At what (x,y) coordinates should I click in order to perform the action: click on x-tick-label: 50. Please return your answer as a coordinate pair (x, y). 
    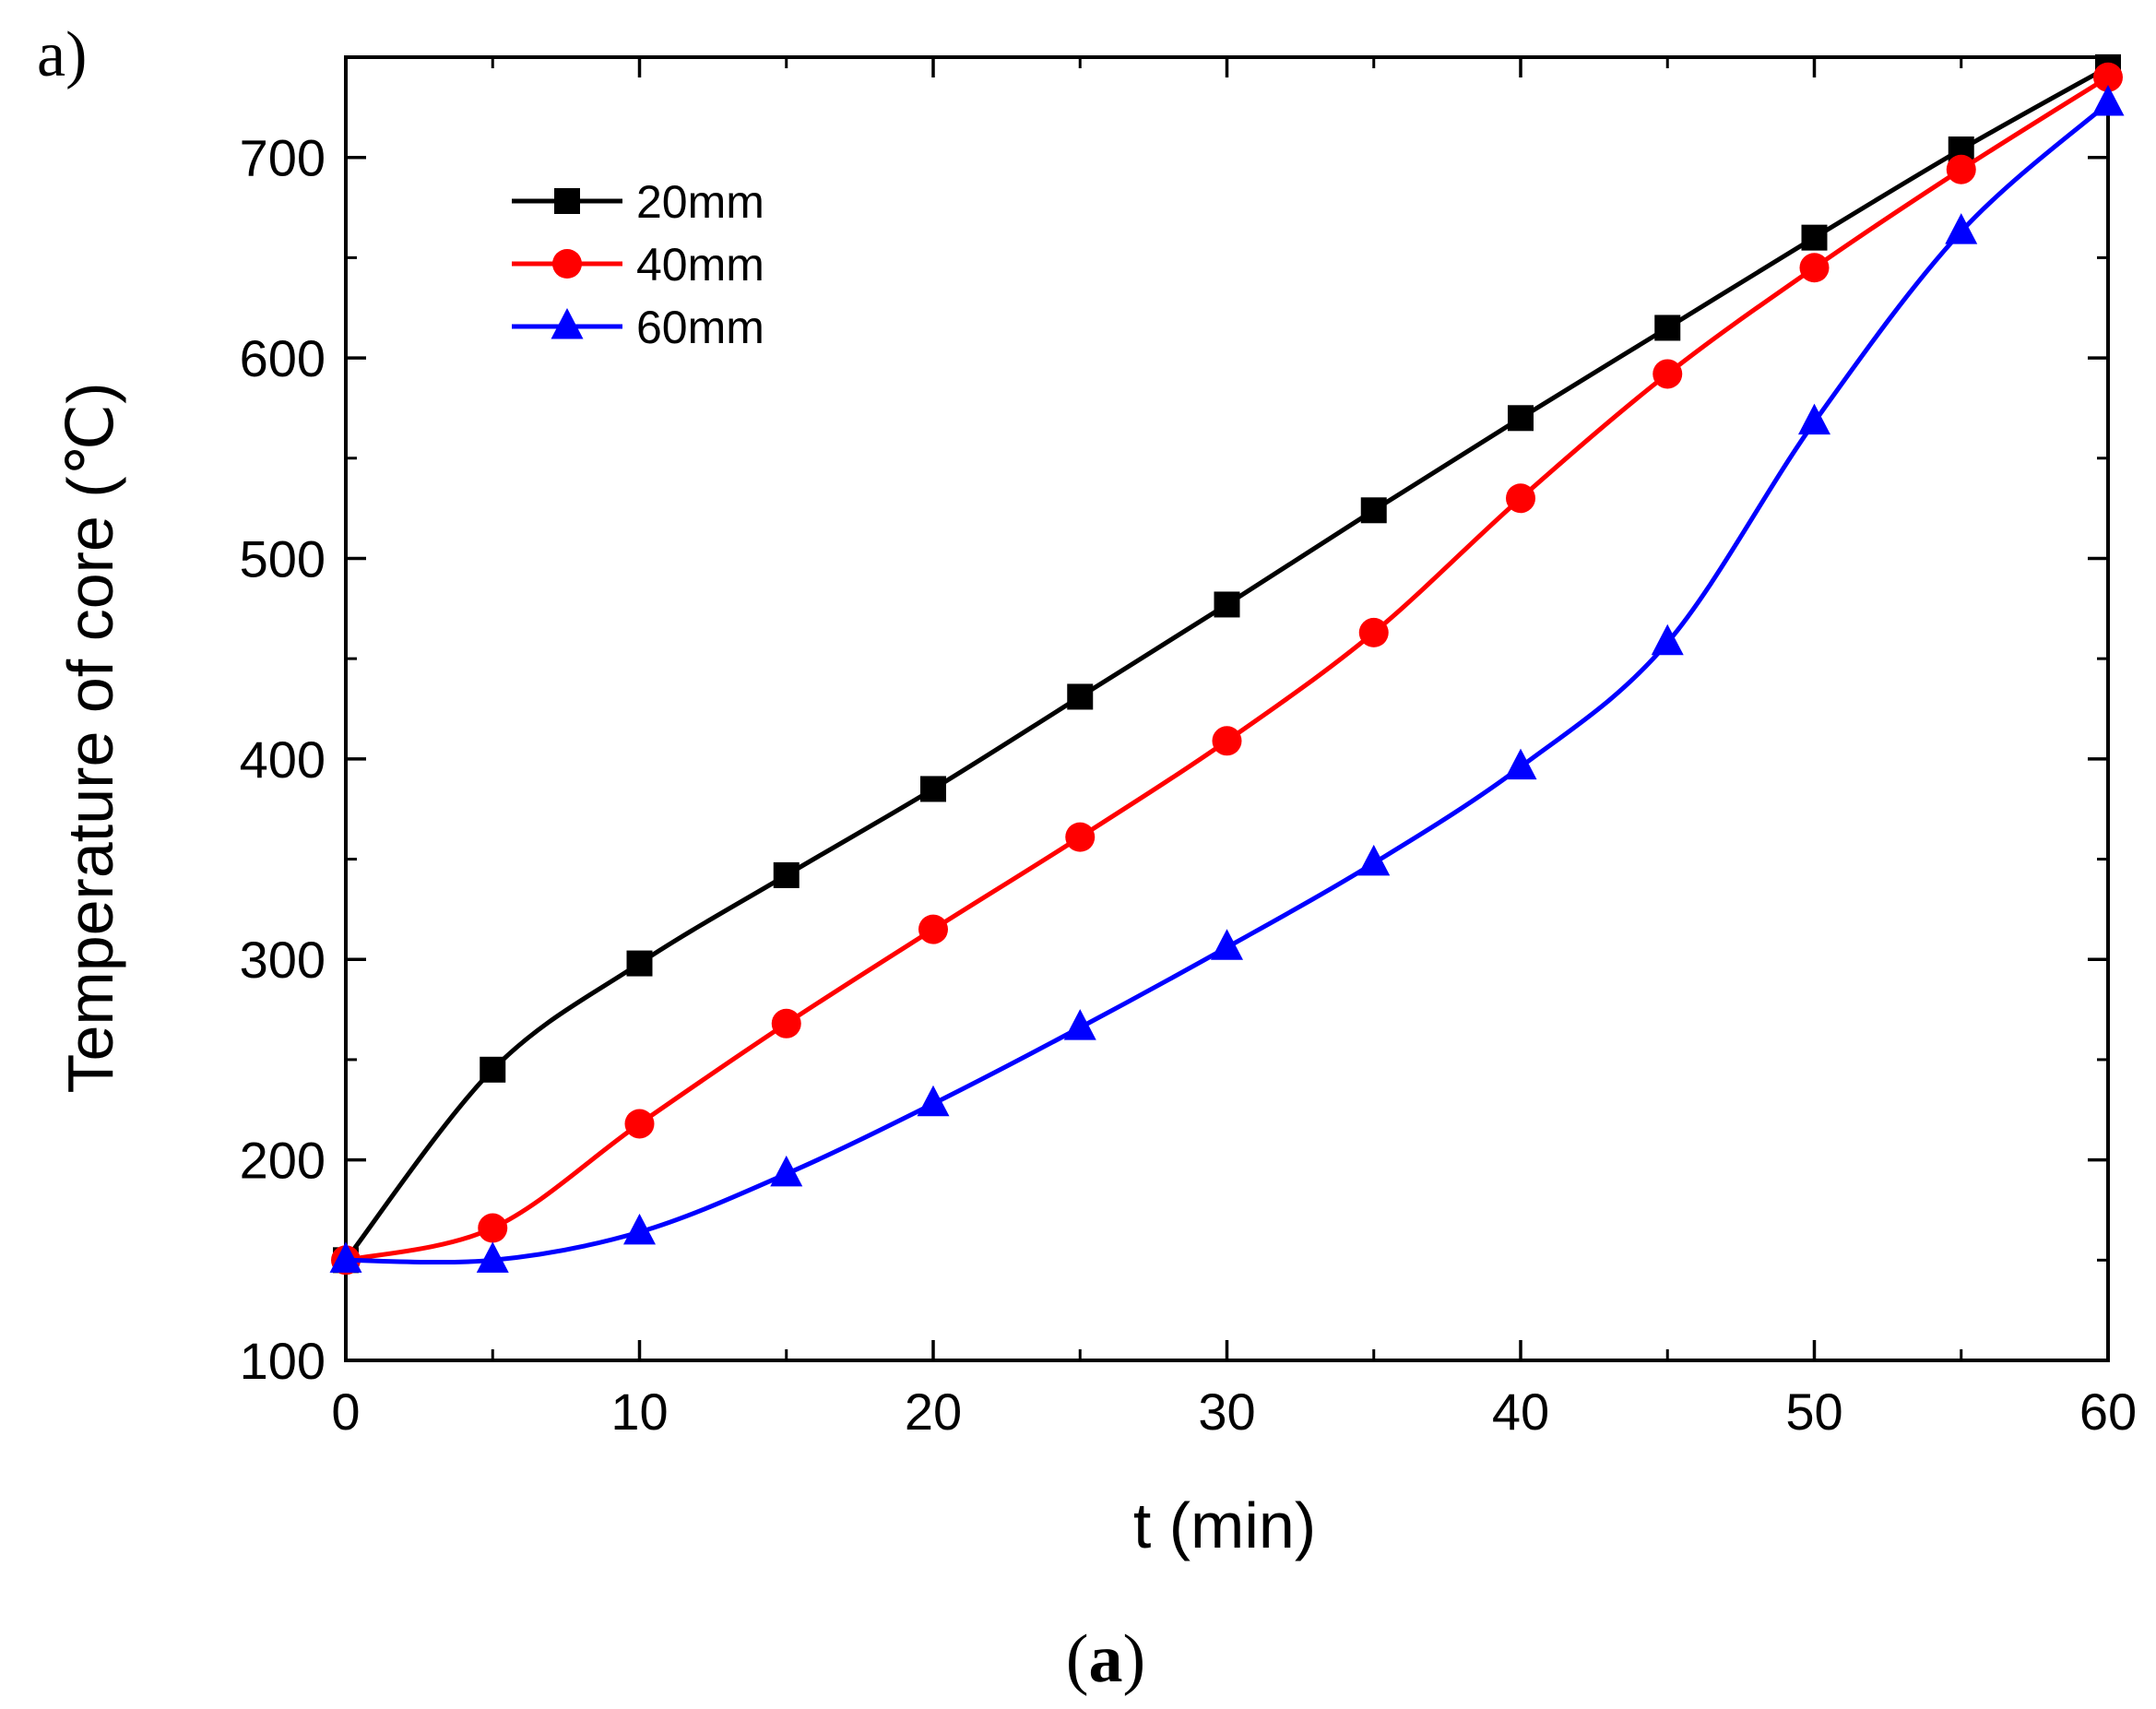
    Looking at the image, I should click on (1814, 1412).